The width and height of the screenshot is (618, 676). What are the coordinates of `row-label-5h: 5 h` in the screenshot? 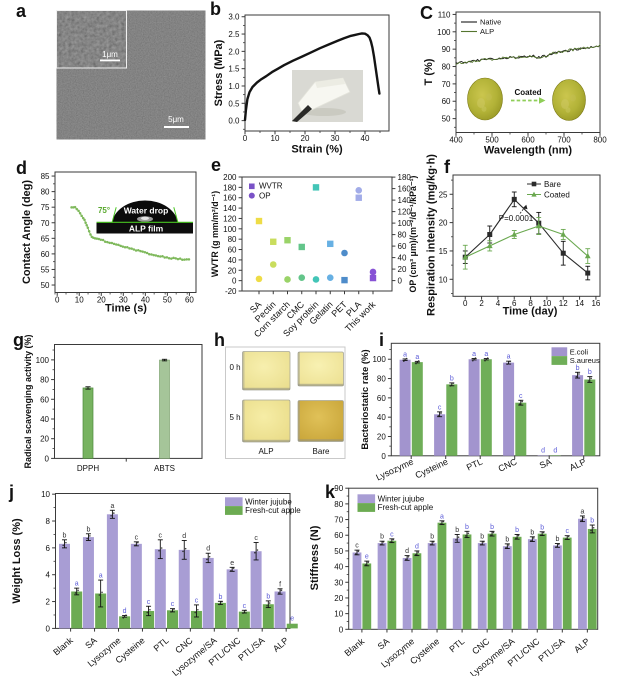 It's located at (234, 417).